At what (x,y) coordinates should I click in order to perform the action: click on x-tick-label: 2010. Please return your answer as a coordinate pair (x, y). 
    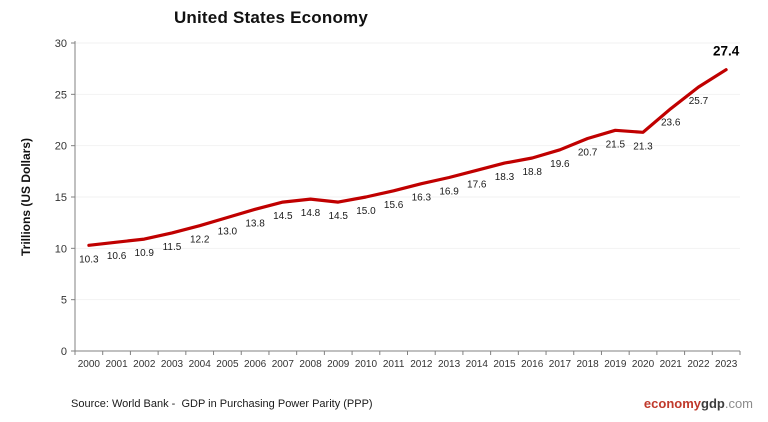
    Looking at the image, I should click on (366, 364).